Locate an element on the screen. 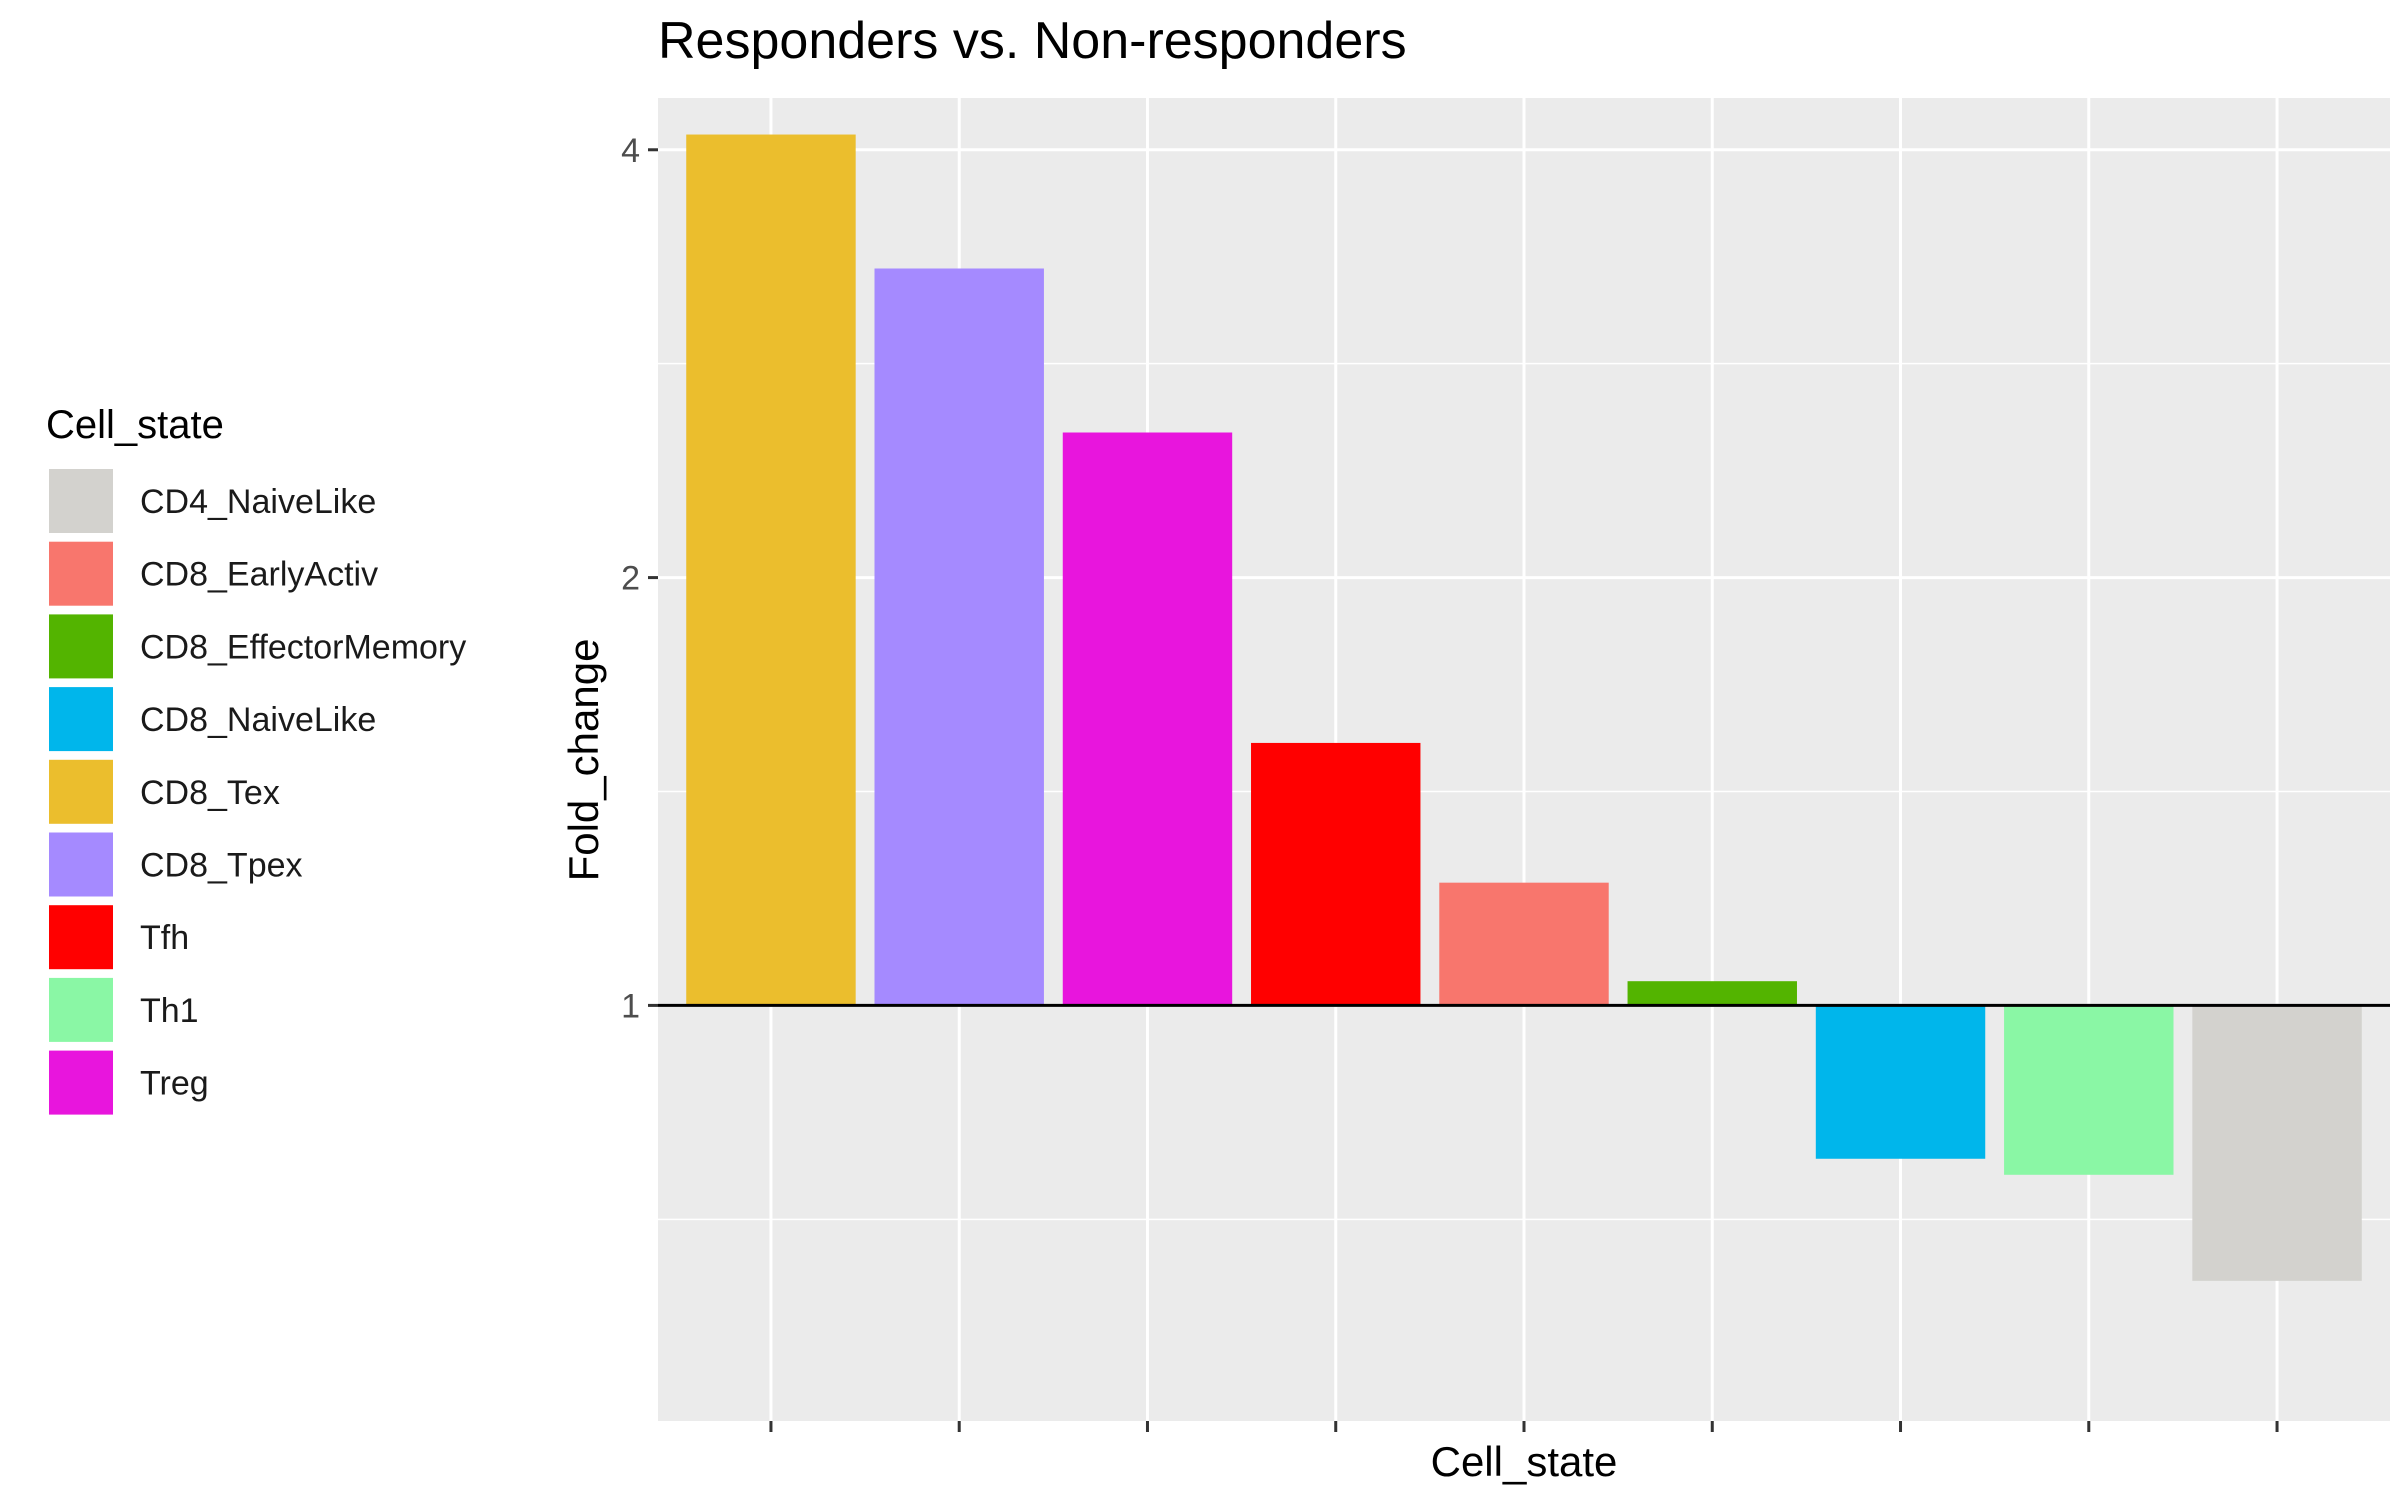 This screenshot has height=1500, width=2400. x-axis is located at coordinates (1524, 1426).